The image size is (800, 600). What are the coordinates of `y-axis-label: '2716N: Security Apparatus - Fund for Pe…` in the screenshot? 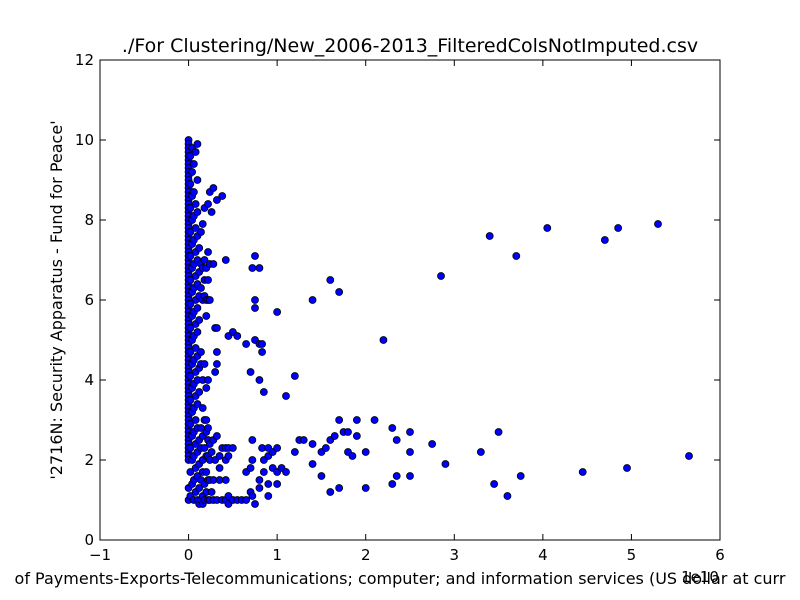 It's located at (56, 299).